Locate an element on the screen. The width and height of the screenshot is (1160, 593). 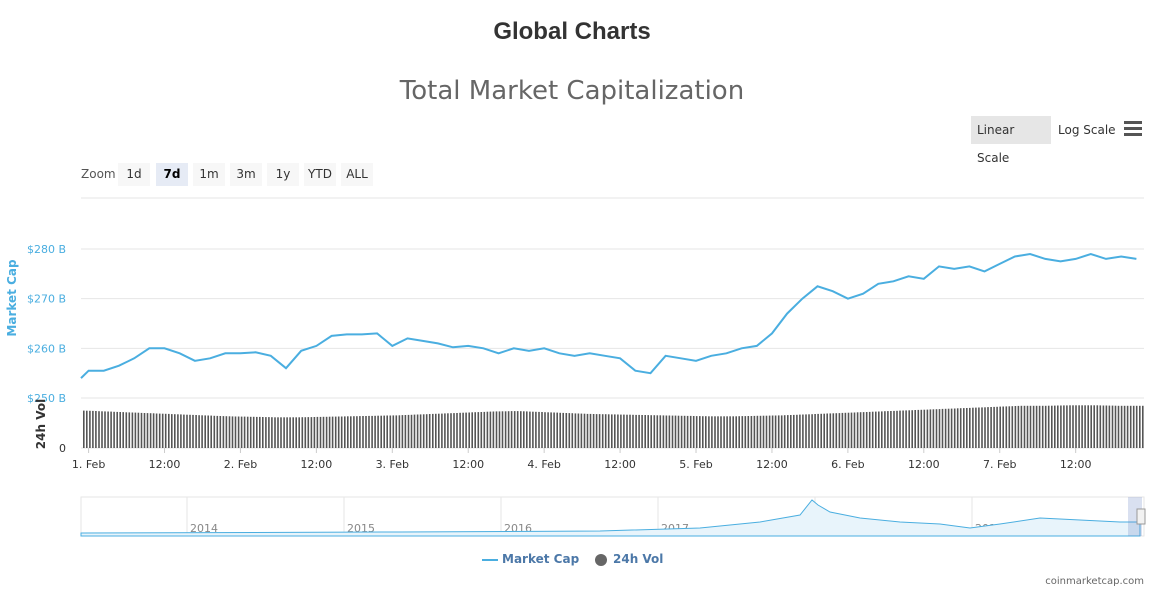
legend-label-24h-vol: 24h Vol is located at coordinates (638, 559).